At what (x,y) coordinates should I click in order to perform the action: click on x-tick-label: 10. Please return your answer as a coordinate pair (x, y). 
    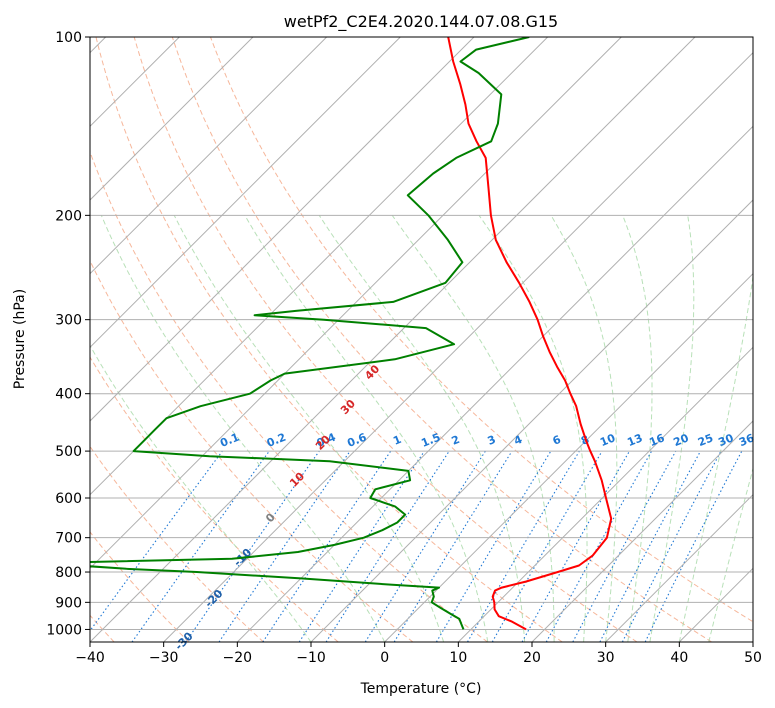
    Looking at the image, I should click on (458, 658).